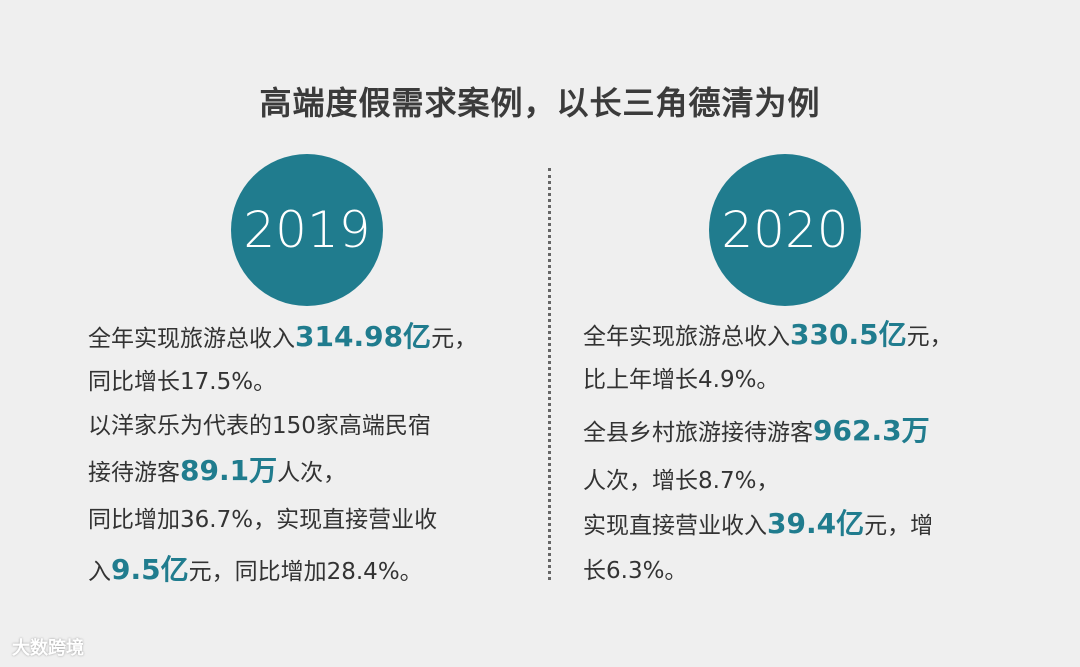 The image size is (1080, 667). What do you see at coordinates (150, 569) in the screenshot?
I see `highlight-number: 9.5亿` at bounding box center [150, 569].